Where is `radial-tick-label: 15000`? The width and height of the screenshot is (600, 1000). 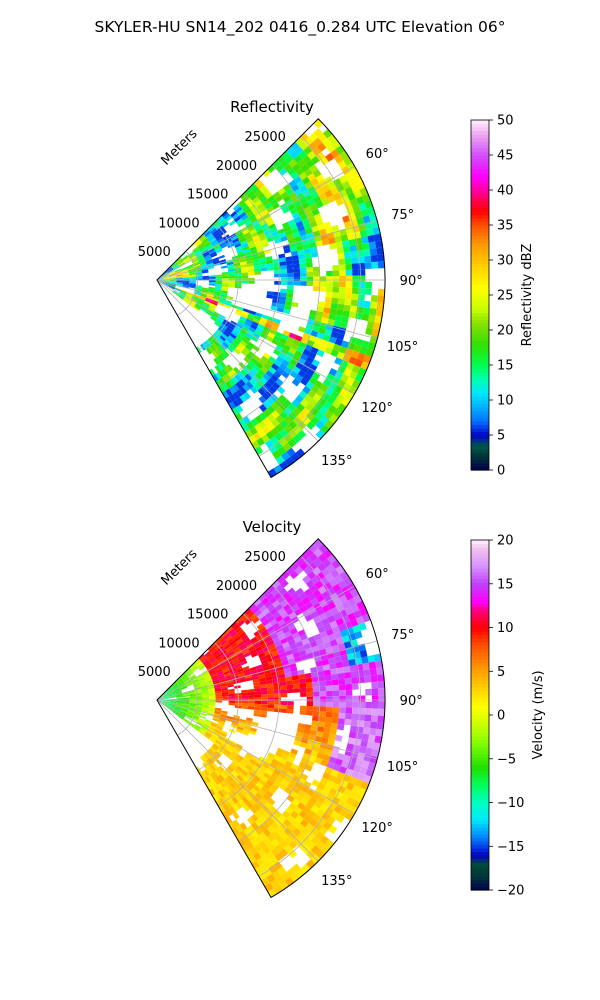
radial-tick-label: 15000 is located at coordinates (207, 615).